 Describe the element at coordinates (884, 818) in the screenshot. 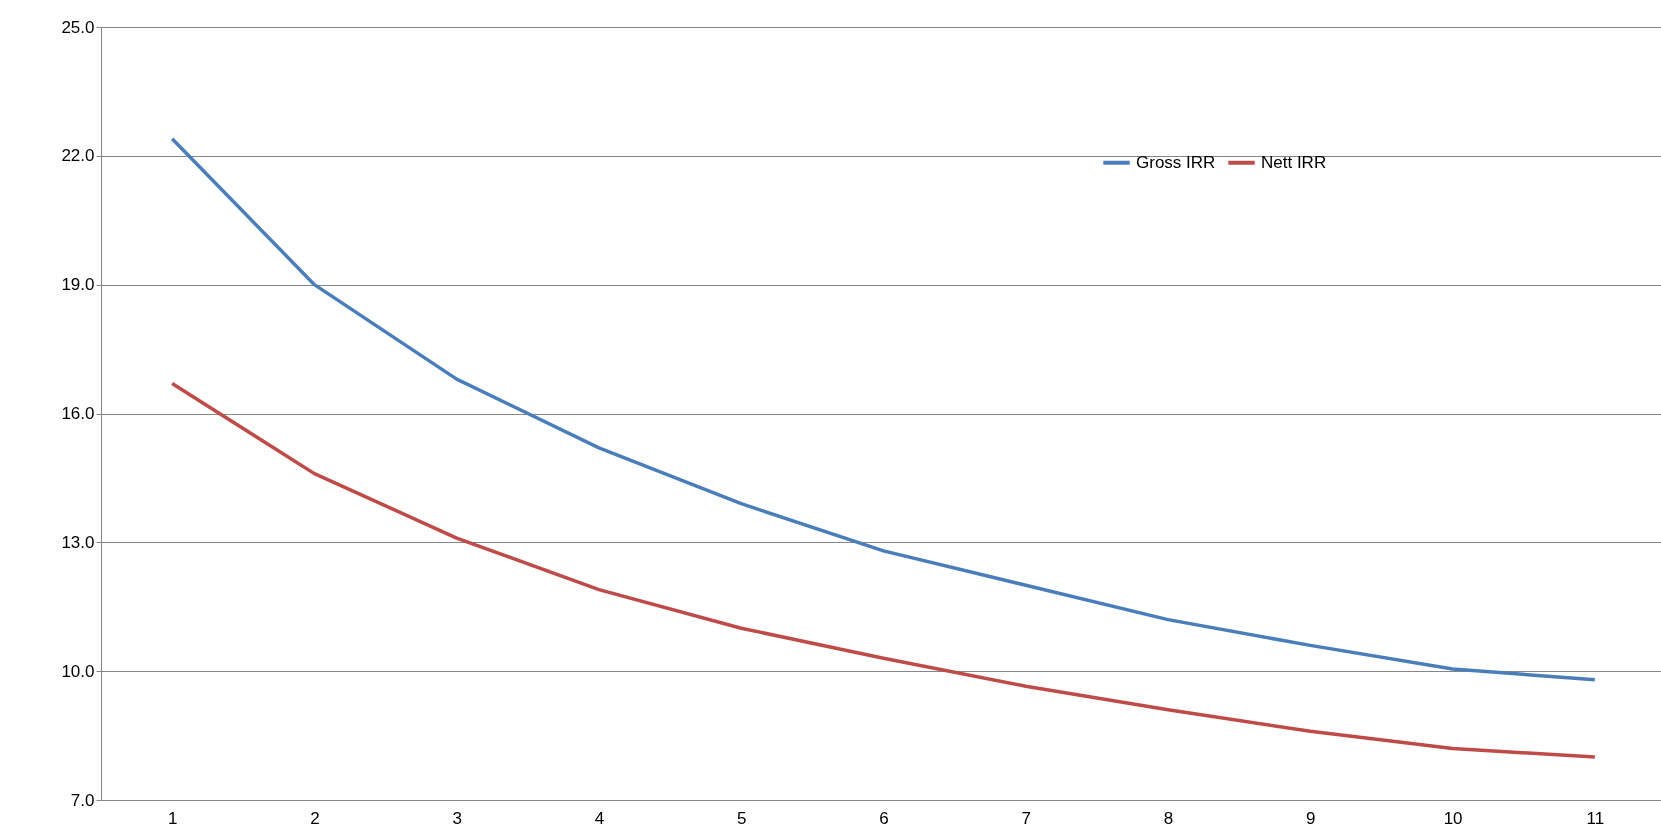

I see `x-tick-label: 6` at that location.